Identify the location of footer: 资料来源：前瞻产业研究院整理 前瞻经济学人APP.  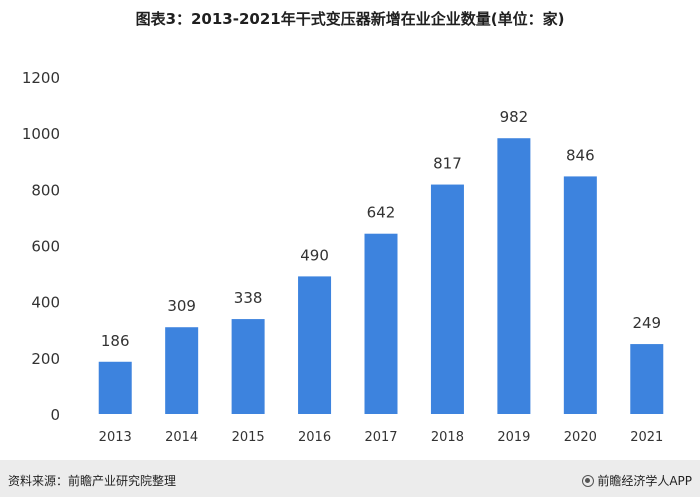
(350, 478).